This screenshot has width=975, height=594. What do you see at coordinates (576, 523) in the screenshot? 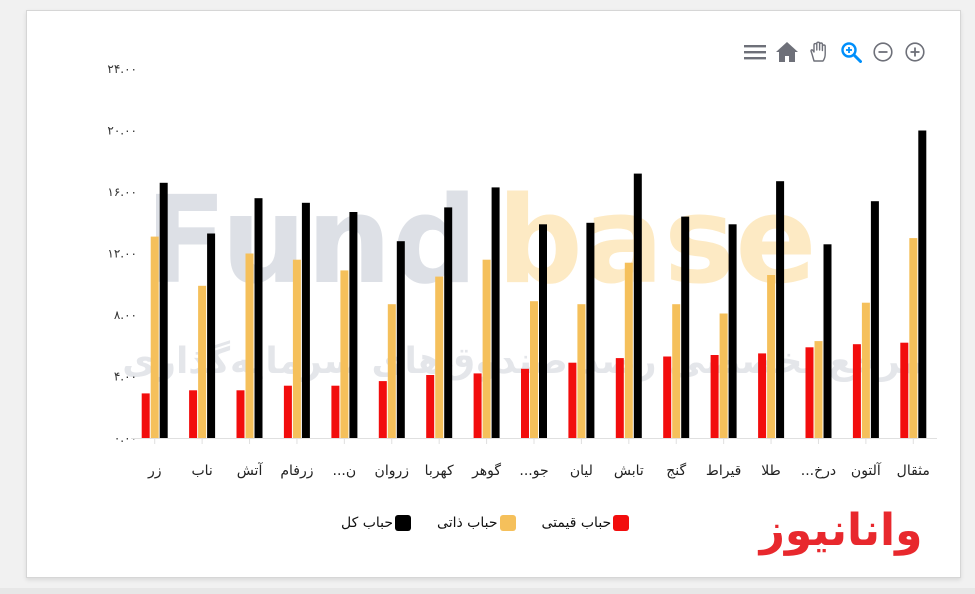
I see `legend-label-series-1: حباب قیمتی` at bounding box center [576, 523].